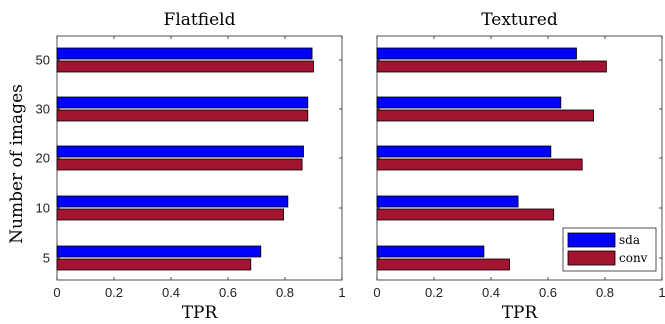  I want to click on y-axis-label: Number of images, so click(17, 164).